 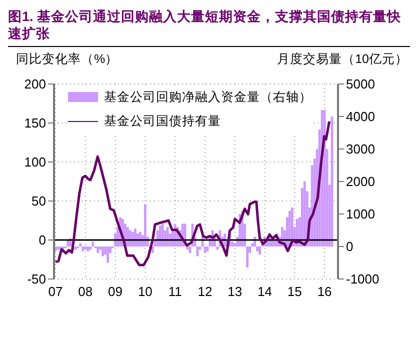 I want to click on y-axis-title: 同比变化率（%）, so click(x=67, y=59).